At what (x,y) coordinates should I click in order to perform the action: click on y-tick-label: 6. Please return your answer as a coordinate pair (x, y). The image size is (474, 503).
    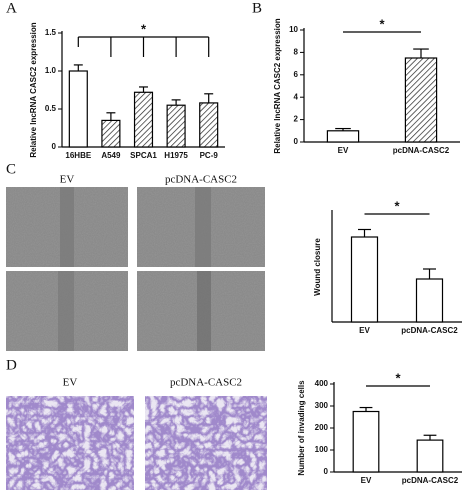
    Looking at the image, I should click on (296, 74).